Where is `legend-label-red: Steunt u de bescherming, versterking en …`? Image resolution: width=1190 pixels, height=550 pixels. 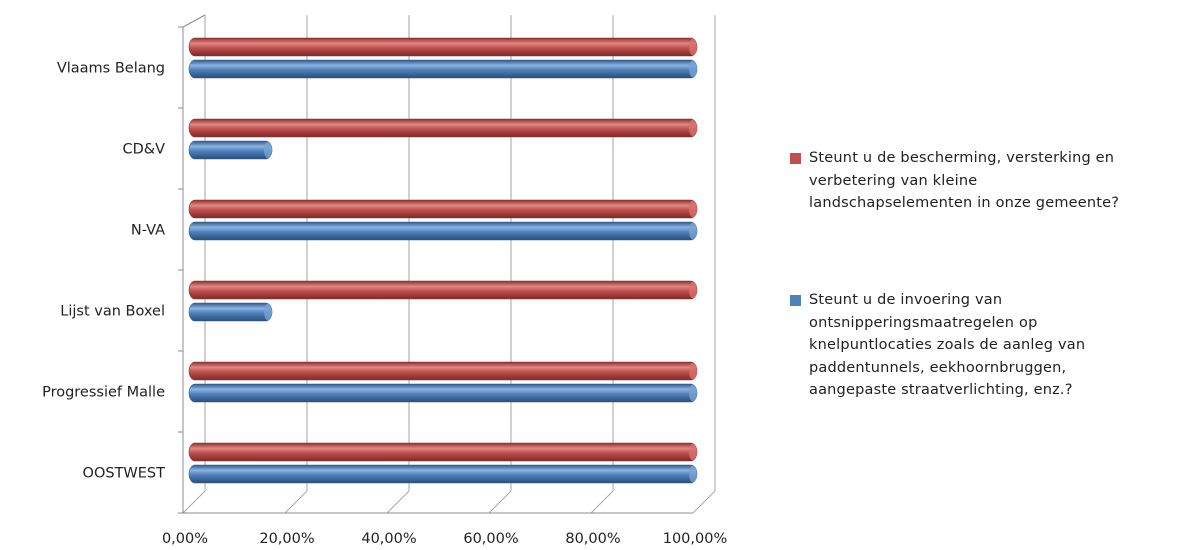
legend-label-red: Steunt u de bescherming, versterking en … is located at coordinates (997, 181).